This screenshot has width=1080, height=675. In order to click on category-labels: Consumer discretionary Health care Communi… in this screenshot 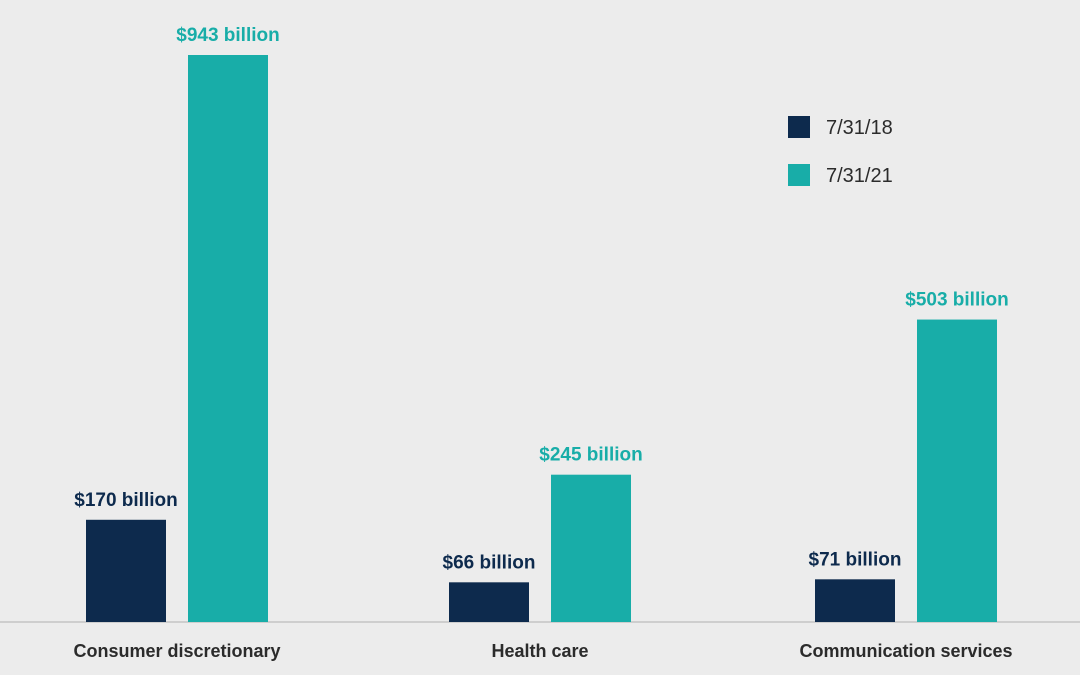, I will do `click(542, 651)`.